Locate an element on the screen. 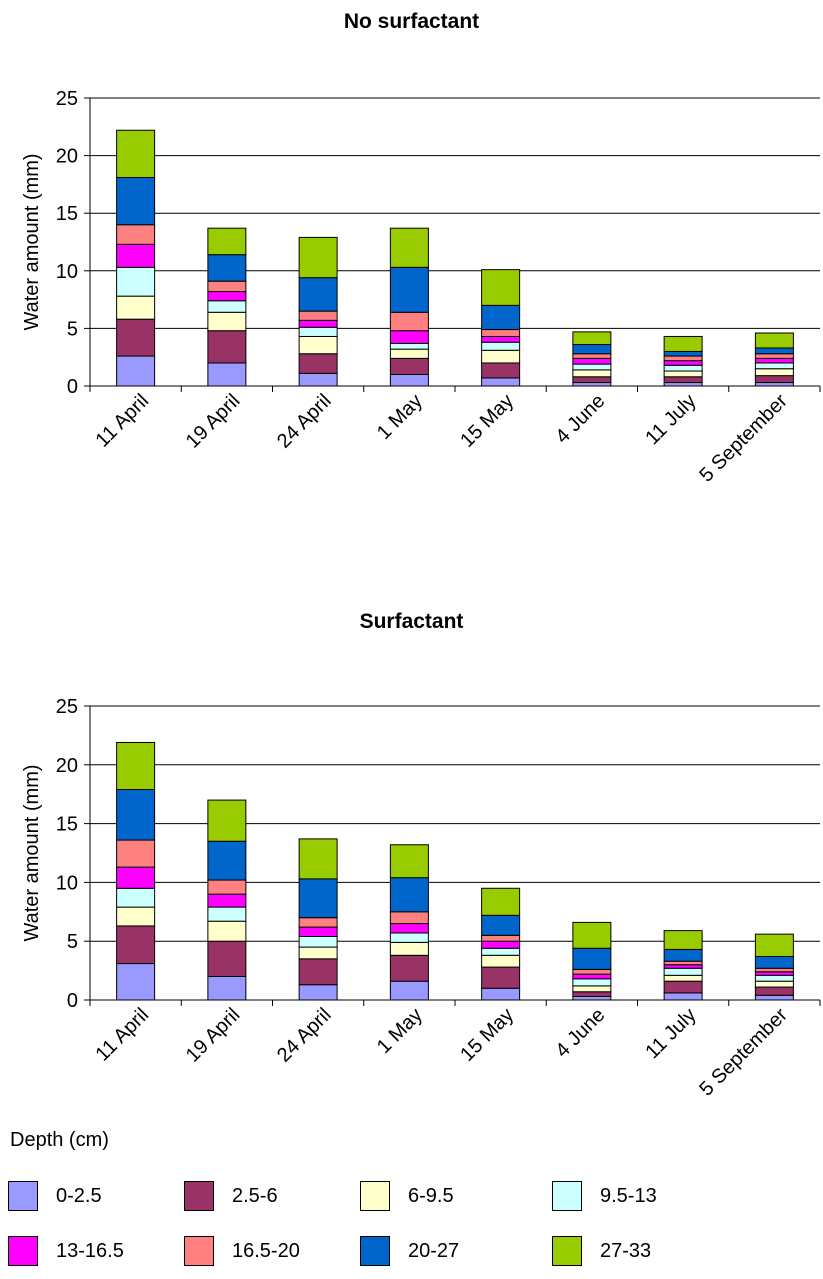  legend-item: 9.5-13 is located at coordinates (604, 1196).